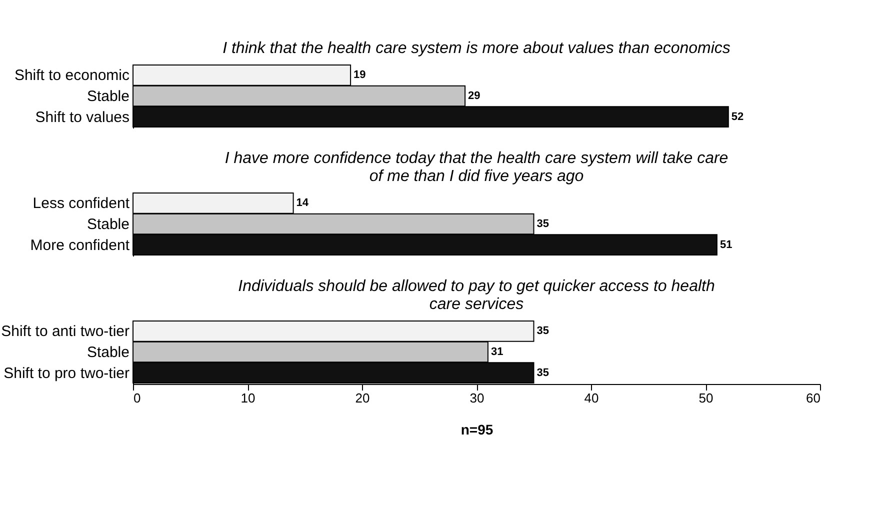  I want to click on y-tick-label: Shift to anti two-tier, so click(65, 331).